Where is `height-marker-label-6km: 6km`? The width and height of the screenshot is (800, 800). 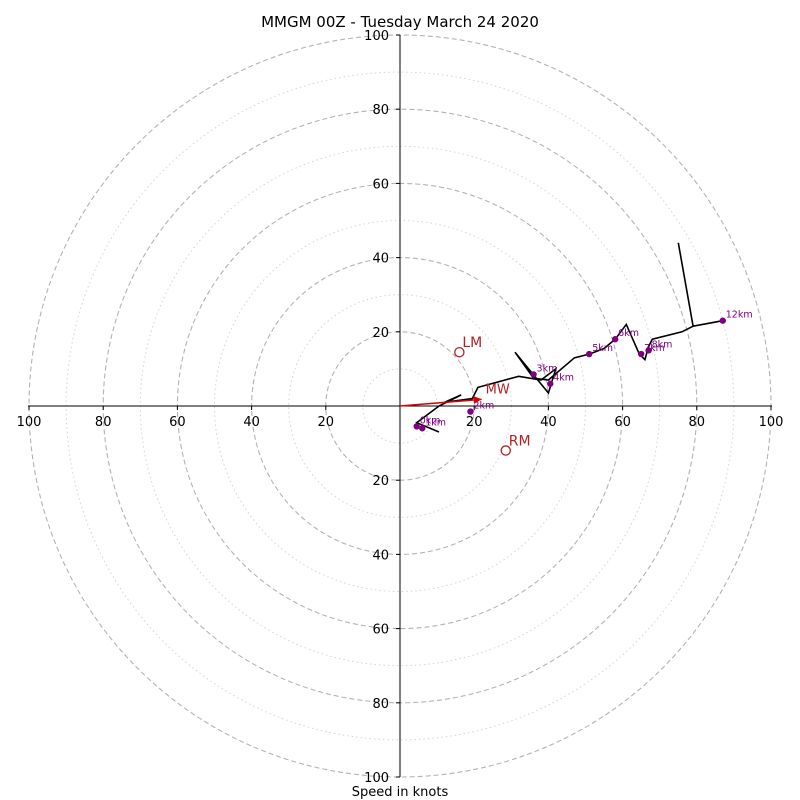 height-marker-label-6km: 6km is located at coordinates (628, 333).